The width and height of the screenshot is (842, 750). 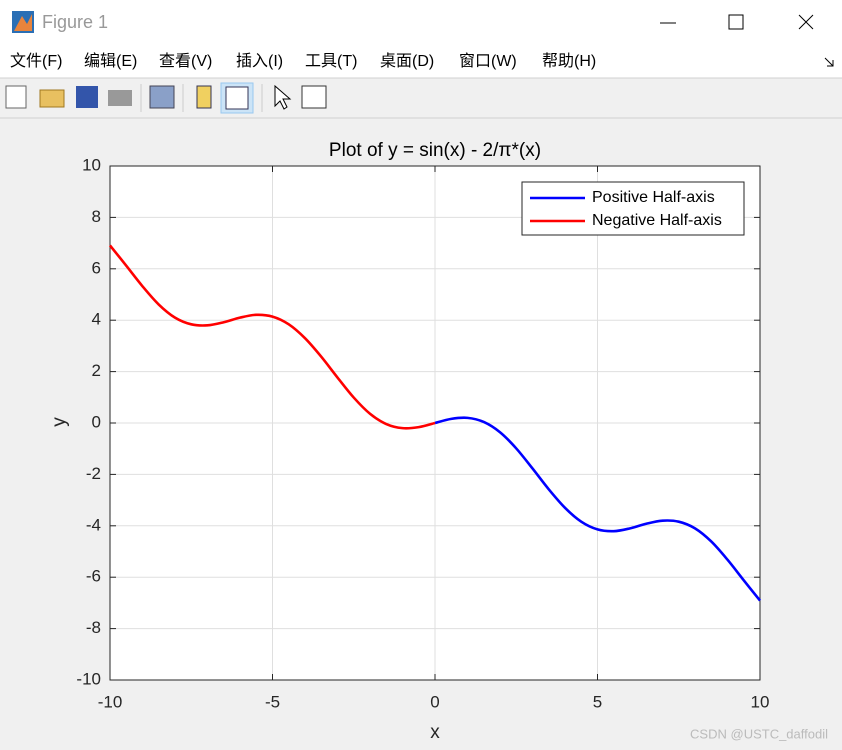 I want to click on legend-label: Negative Half-axis, so click(x=657, y=220).